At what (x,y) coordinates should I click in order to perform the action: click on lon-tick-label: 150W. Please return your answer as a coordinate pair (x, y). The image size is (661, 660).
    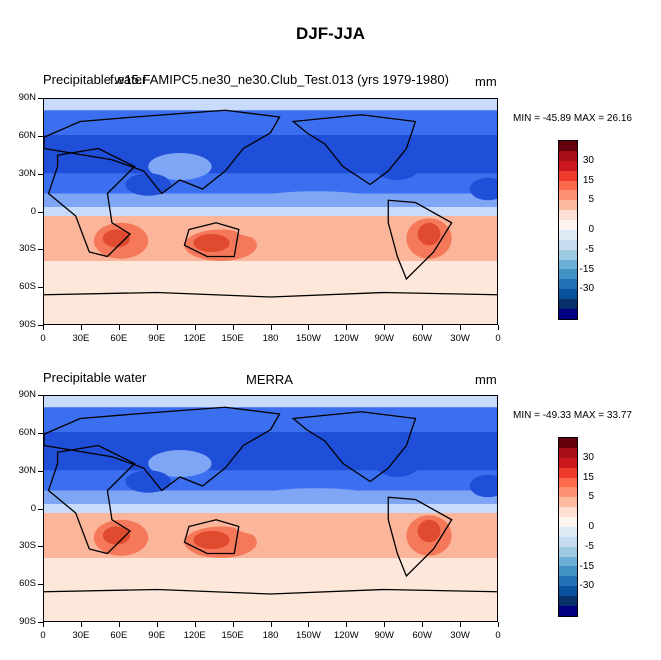
    Looking at the image, I should click on (308, 635).